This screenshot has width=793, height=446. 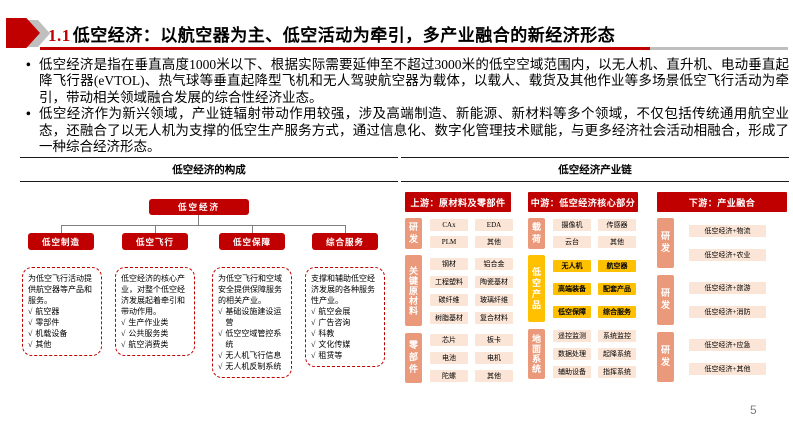 I want to click on branch-node-services: 综合服务, so click(x=345, y=241).